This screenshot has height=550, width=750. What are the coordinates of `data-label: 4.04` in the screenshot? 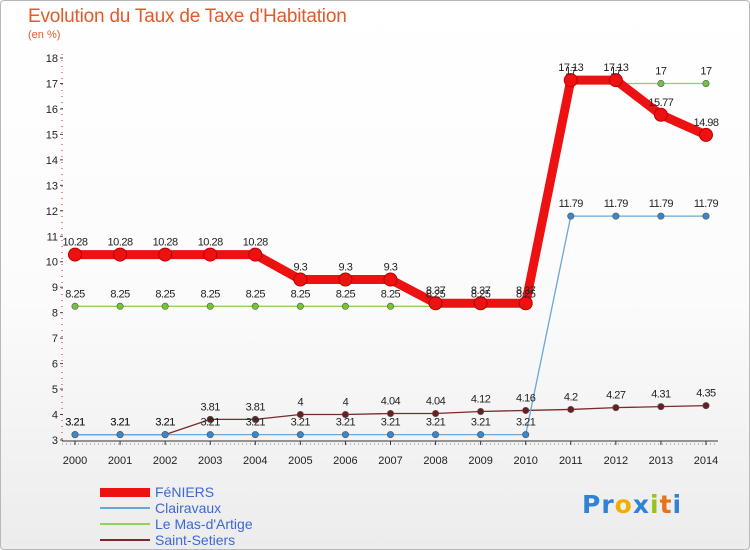 It's located at (436, 402).